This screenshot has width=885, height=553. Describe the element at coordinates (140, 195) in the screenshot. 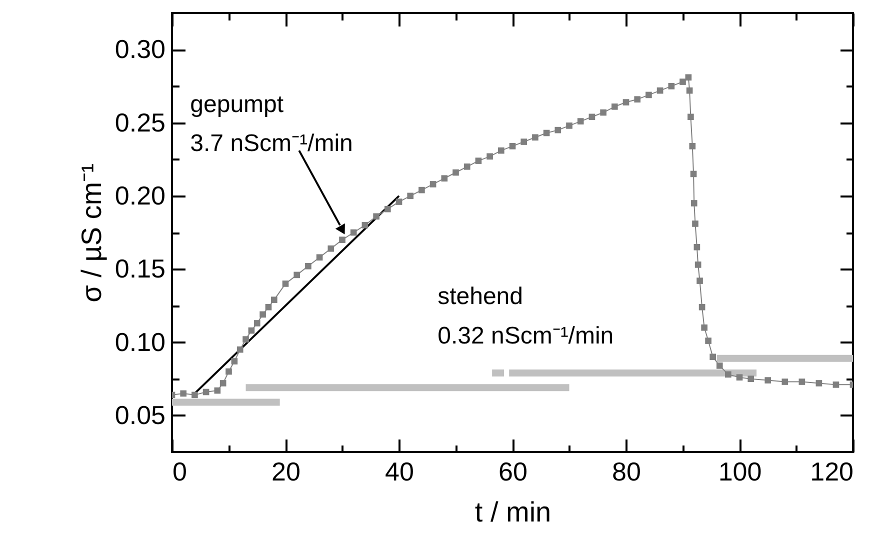

I see `y-tick-label: 0.20` at that location.